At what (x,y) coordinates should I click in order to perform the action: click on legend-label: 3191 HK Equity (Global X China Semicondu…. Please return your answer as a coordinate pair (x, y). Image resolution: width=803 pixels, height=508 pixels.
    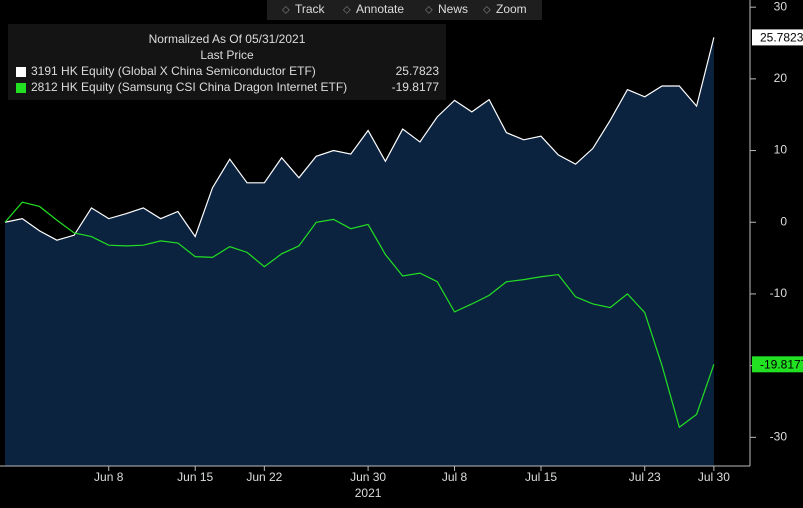
    Looking at the image, I should click on (173, 71).